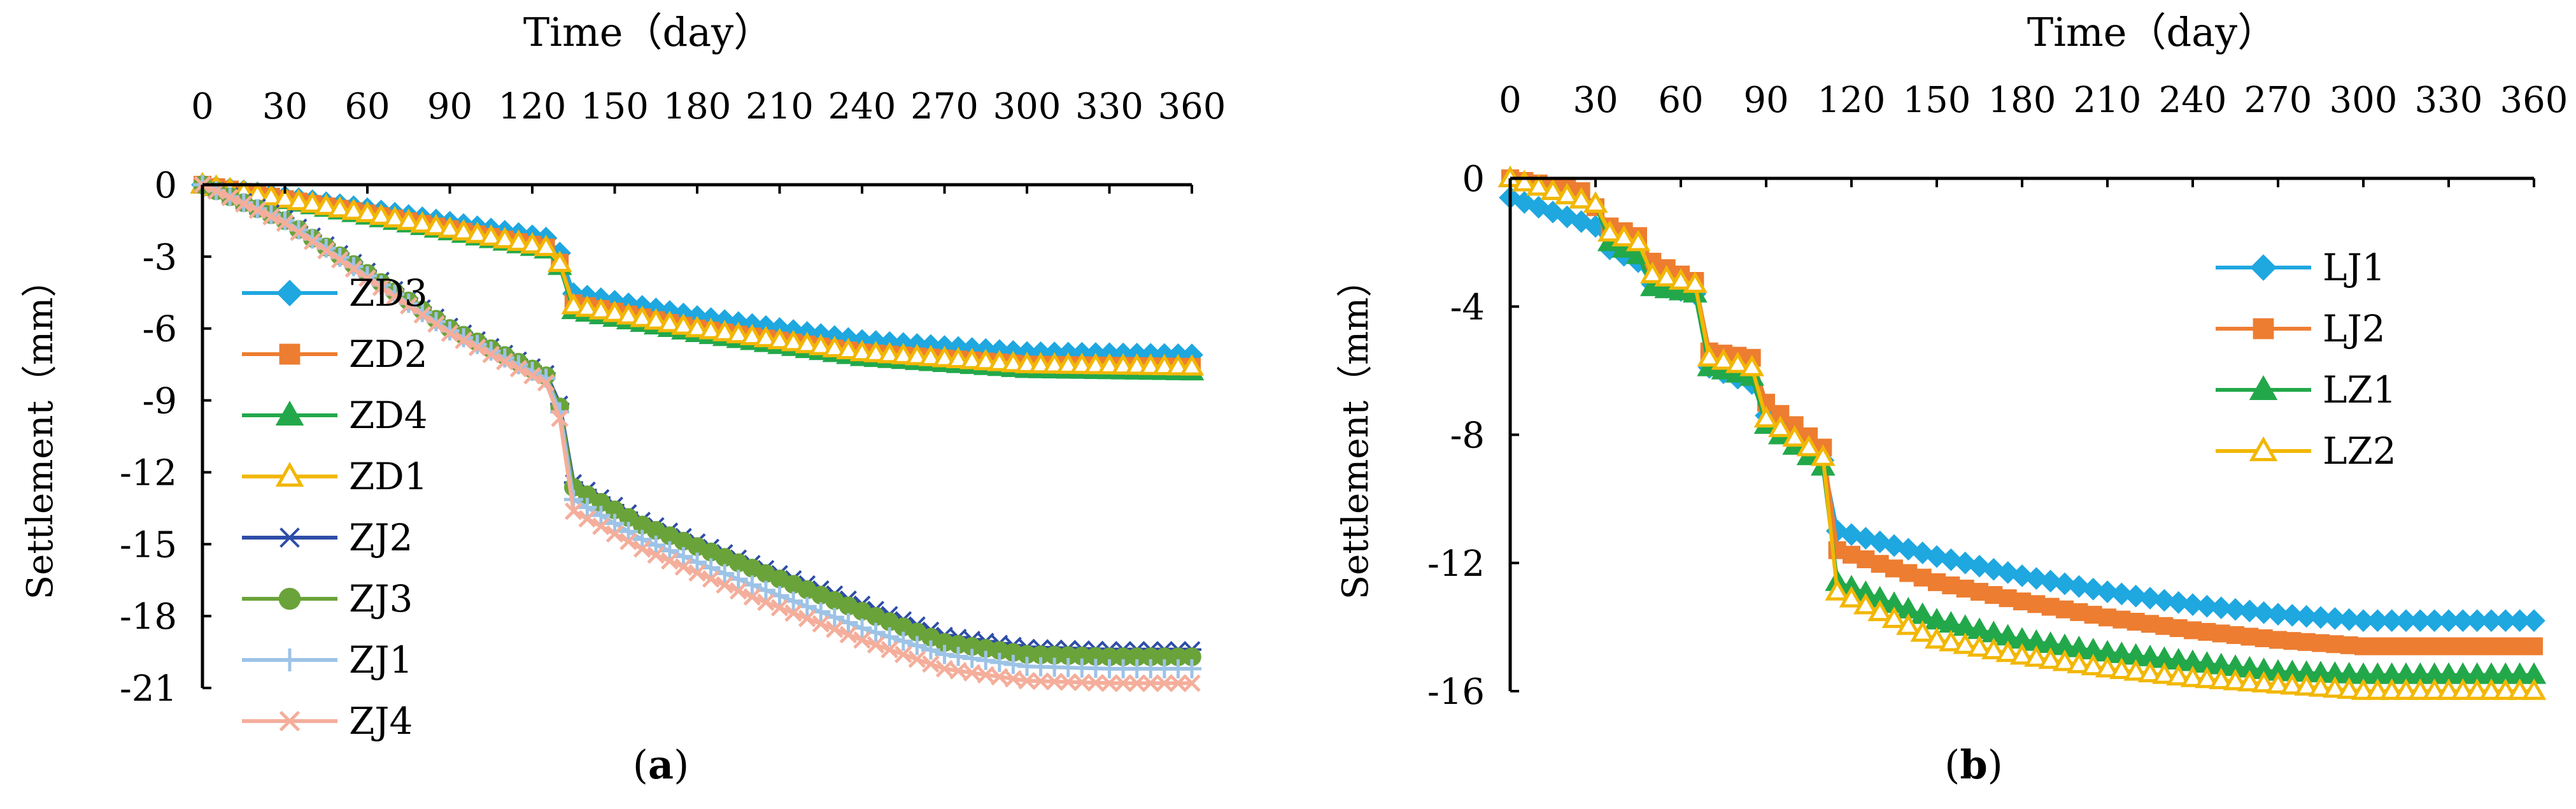 The width and height of the screenshot is (2576, 809). I want to click on legend-item: ZJ3, so click(327, 598).